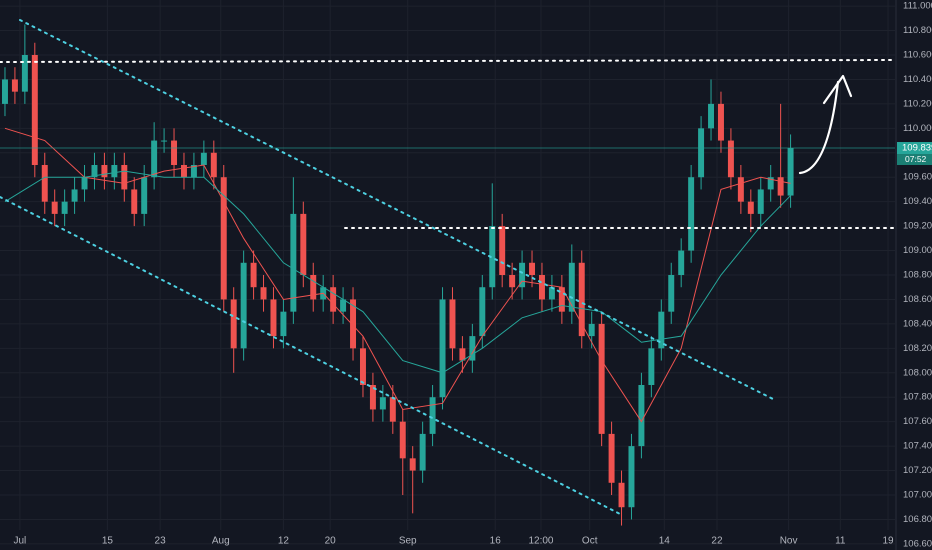 The width and height of the screenshot is (932, 550). Describe the element at coordinates (837, 89) in the screenshot. I see `arrow-head` at that location.